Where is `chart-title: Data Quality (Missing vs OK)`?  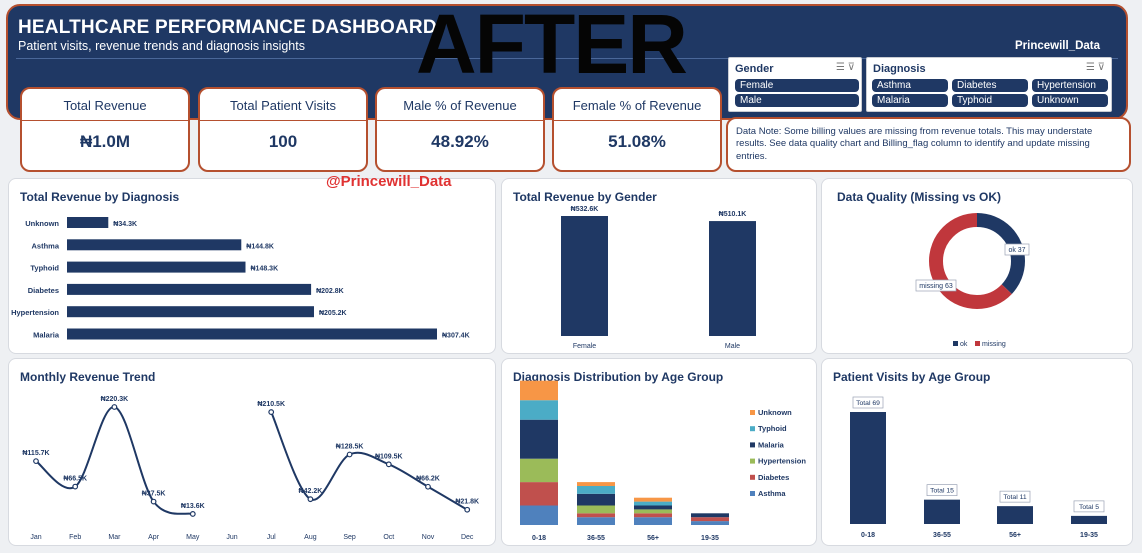 chart-title: Data Quality (Missing vs OK) is located at coordinates (919, 197).